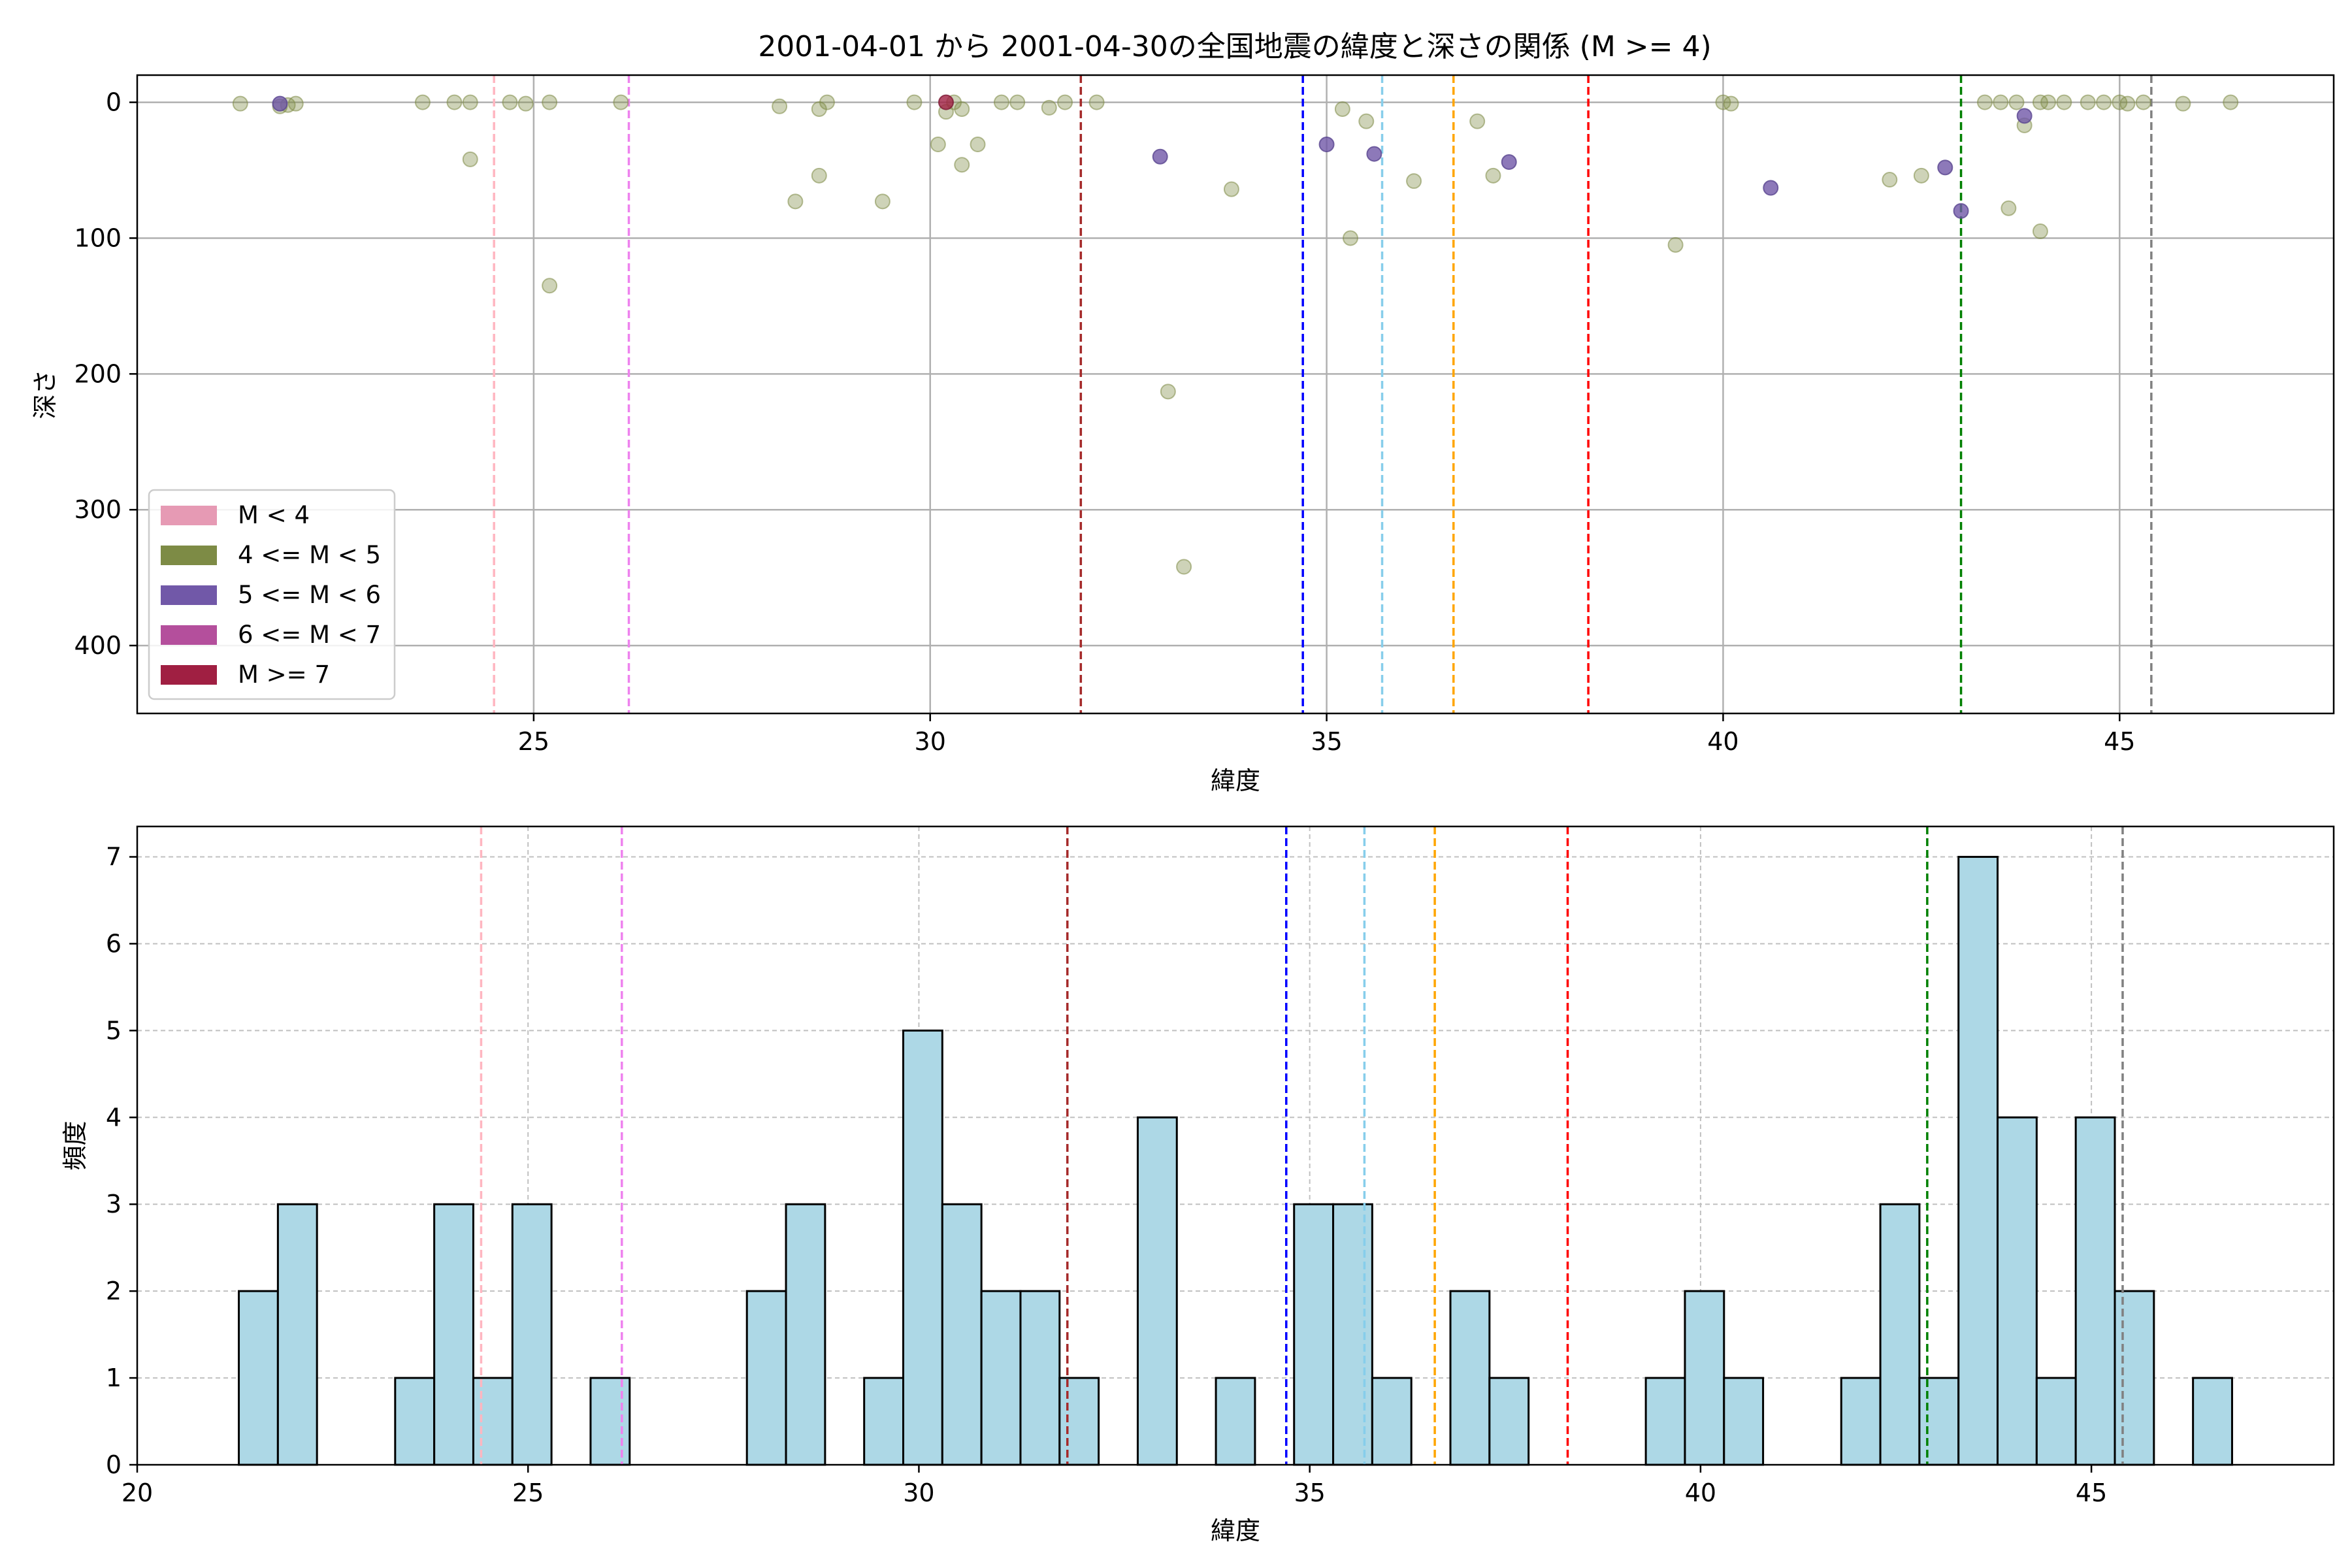  I want to click on scatter-y-axis-label: 深さ, so click(45, 394).